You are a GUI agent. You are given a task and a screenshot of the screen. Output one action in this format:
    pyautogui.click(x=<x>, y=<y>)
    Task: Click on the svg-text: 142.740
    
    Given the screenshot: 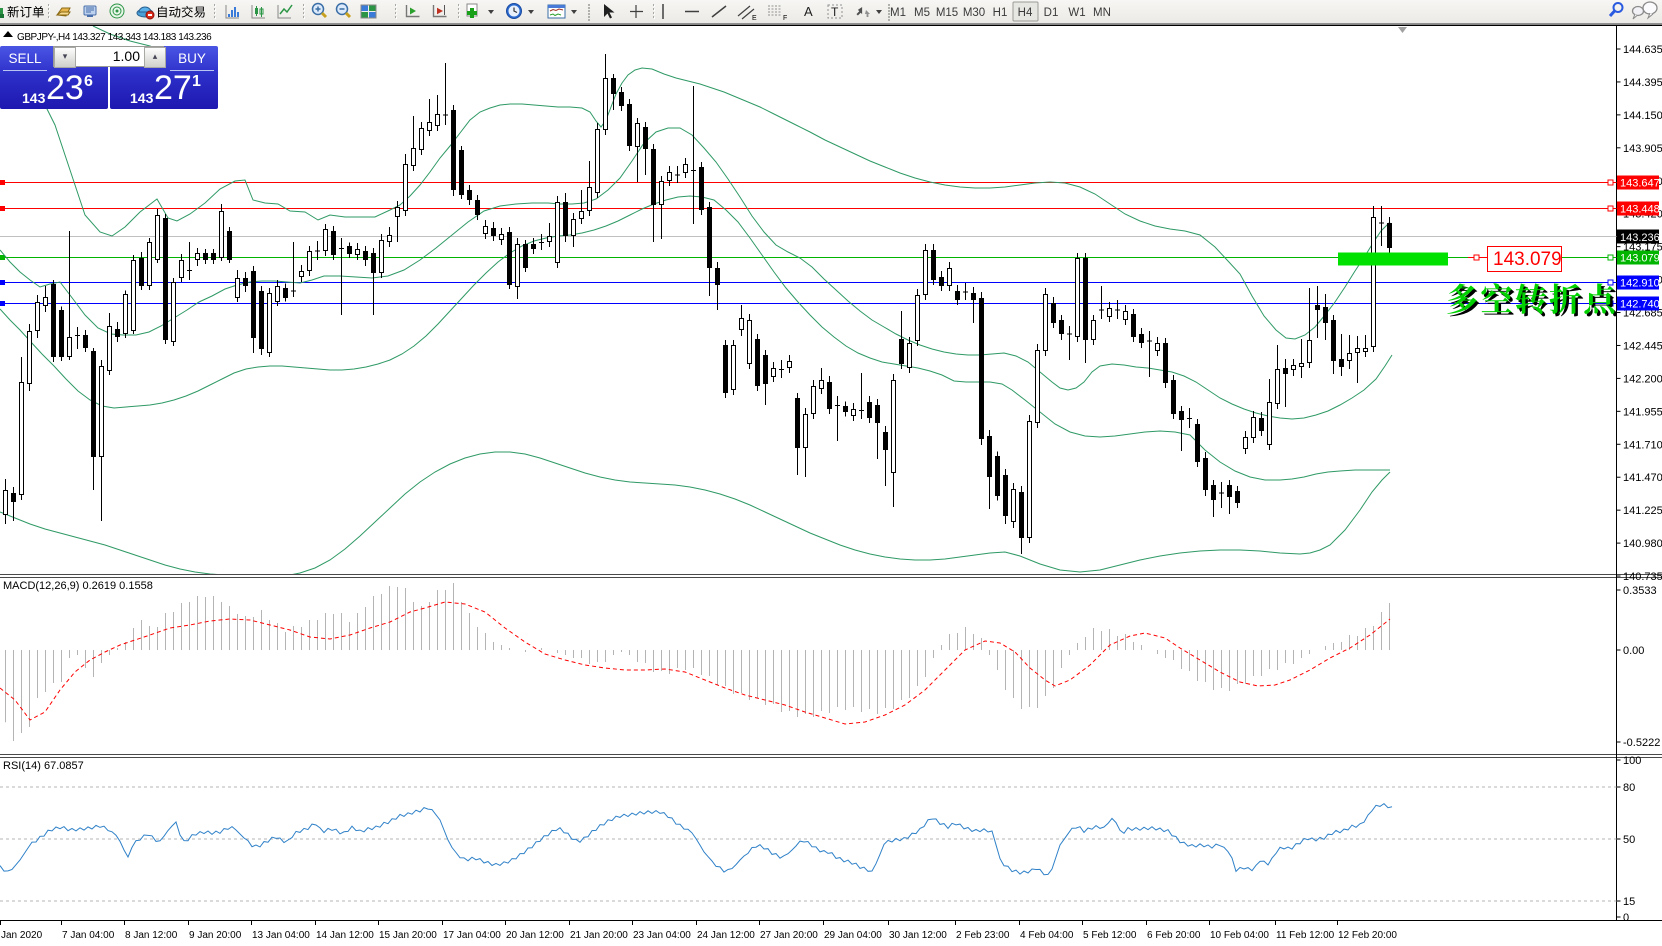 What is the action you would take?
    pyautogui.click(x=1640, y=305)
    